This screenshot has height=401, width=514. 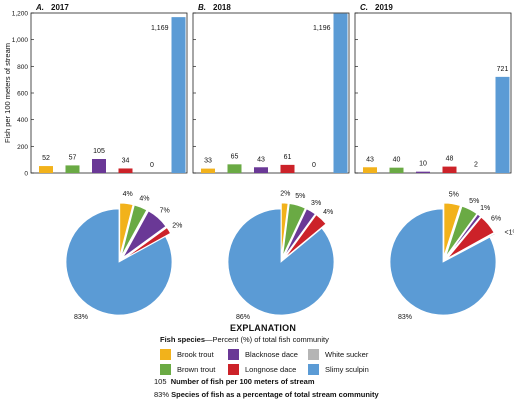 I want to click on bar-value-label: 2, so click(x=476, y=165).